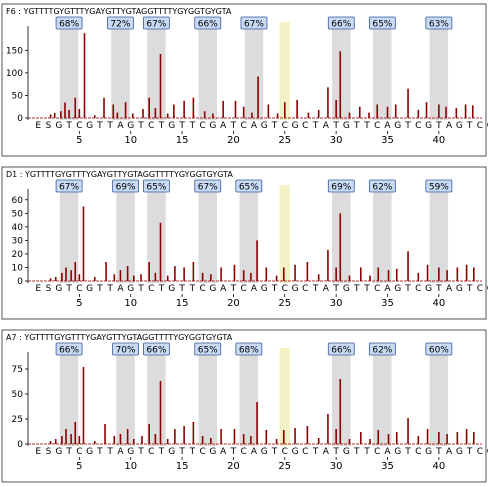 The width and height of the screenshot is (488, 487). What do you see at coordinates (79, 140) in the screenshot?
I see `x-tick-label: 5` at bounding box center [79, 140].